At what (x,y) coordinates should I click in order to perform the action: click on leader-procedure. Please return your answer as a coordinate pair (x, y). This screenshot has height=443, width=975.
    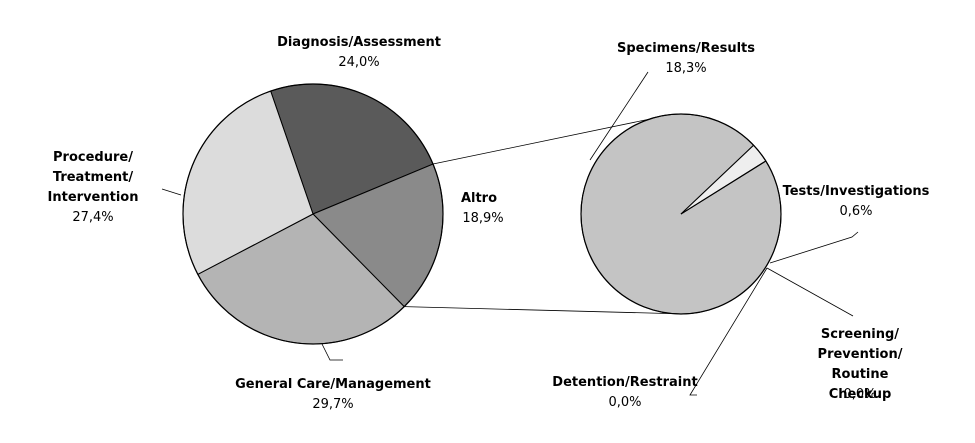
    Looking at the image, I should click on (171, 192).